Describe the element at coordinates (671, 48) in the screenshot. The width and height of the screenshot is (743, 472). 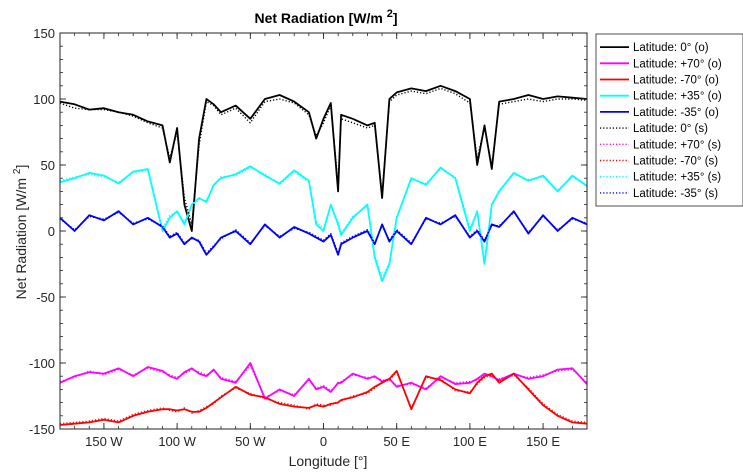
I see `legend-label: Latitude: 0° (o)` at that location.